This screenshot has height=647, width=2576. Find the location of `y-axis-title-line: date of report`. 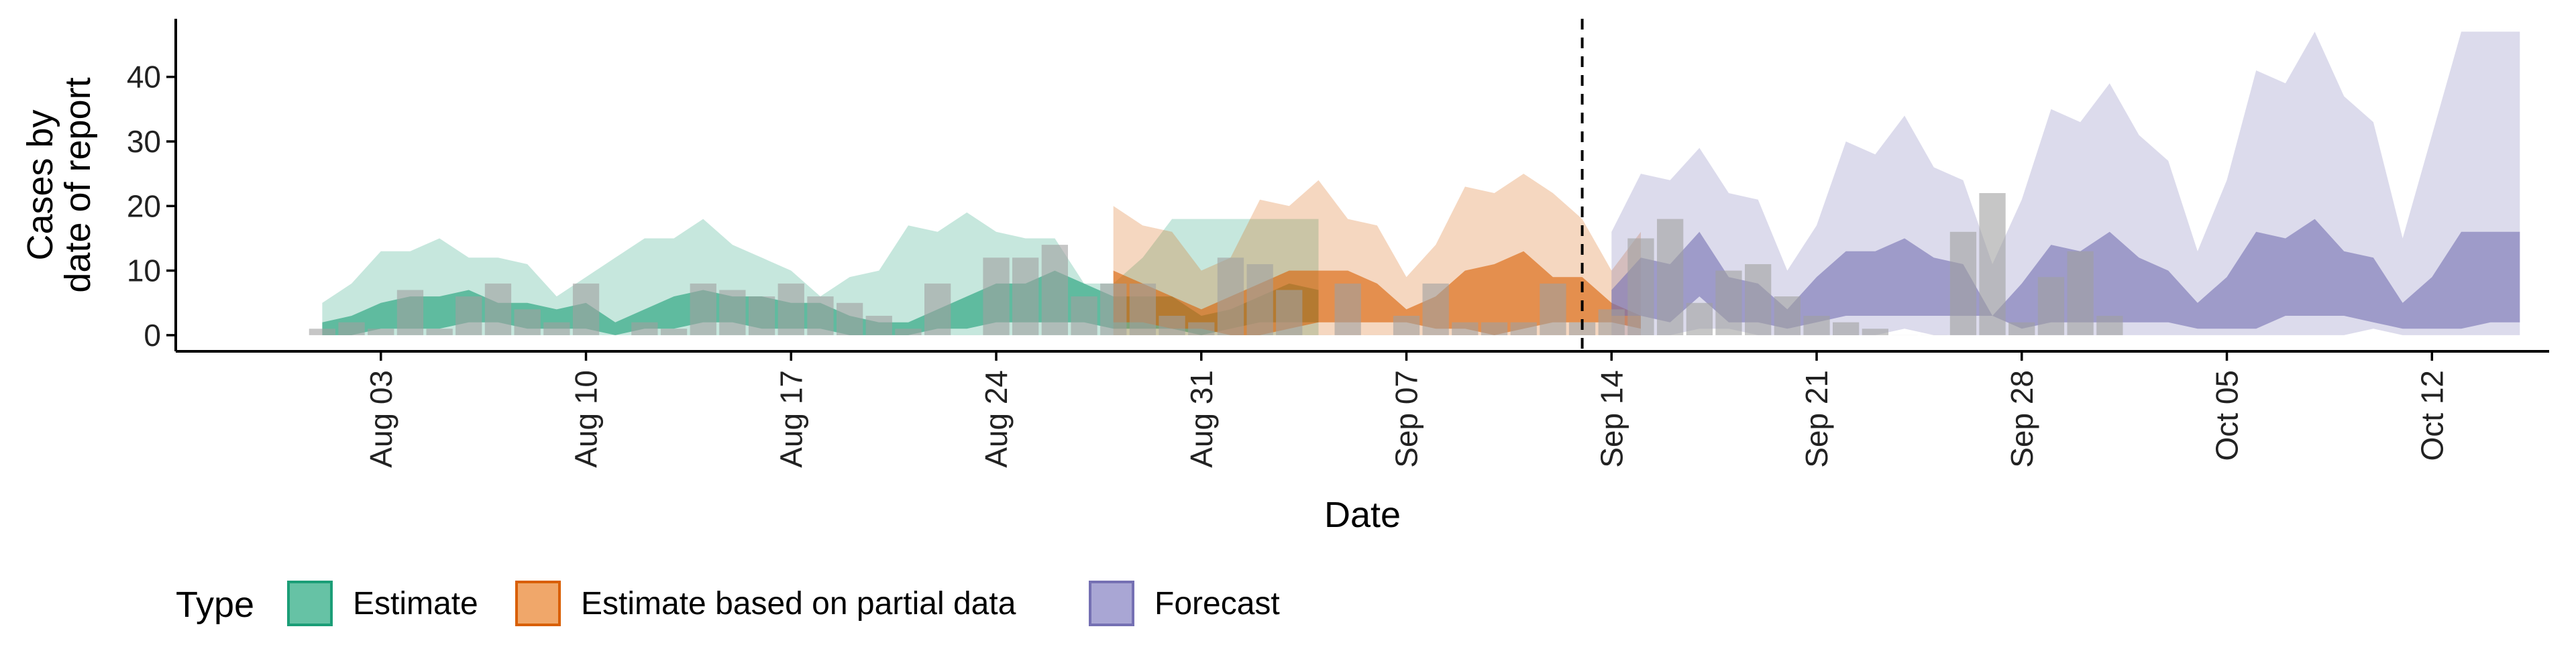

y-axis-title-line: date of report is located at coordinates (78, 185).